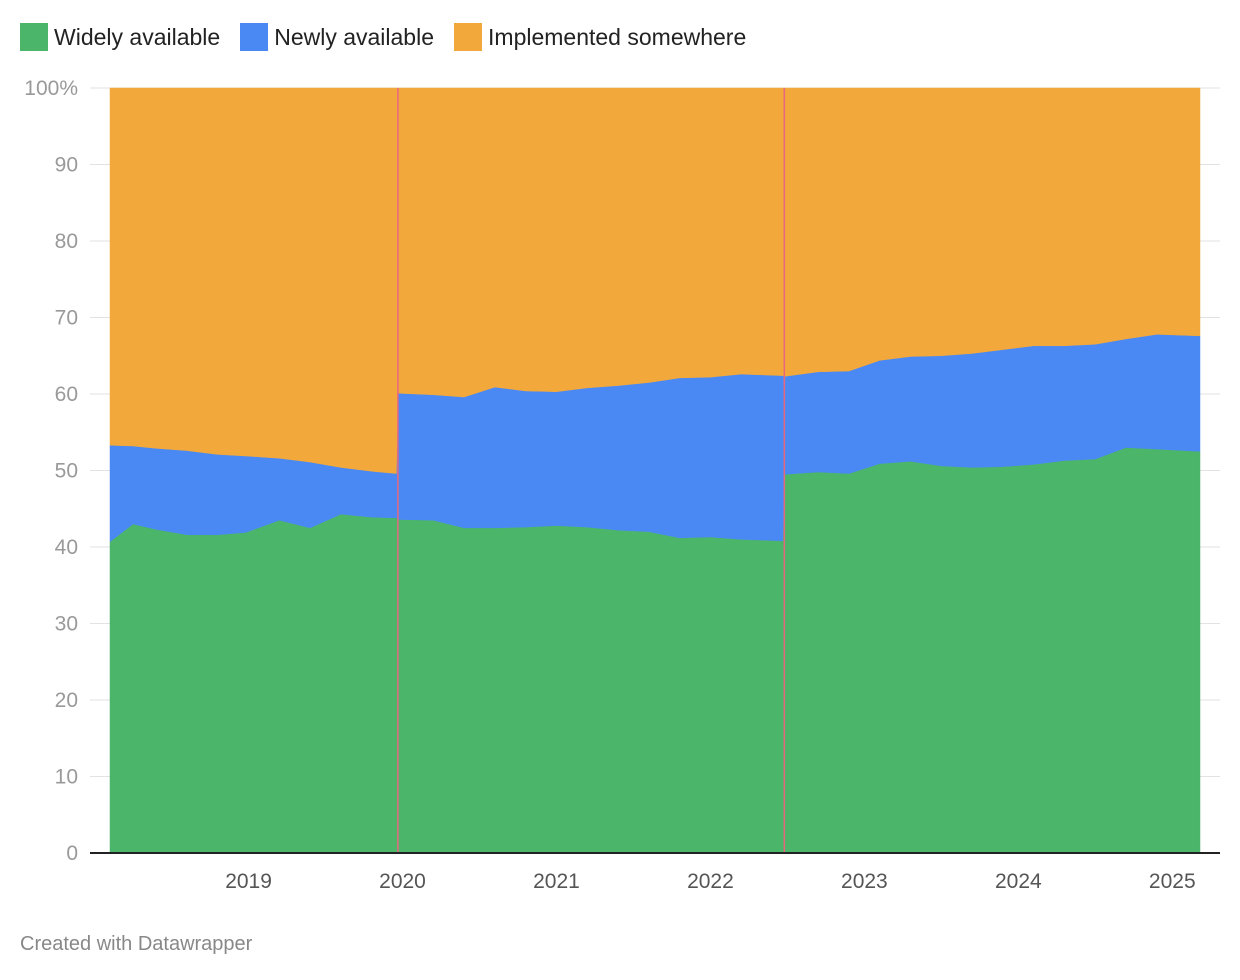 The image size is (1240, 980). I want to click on legend-label-implemented-somewhere: Implemented somewhere, so click(617, 36).